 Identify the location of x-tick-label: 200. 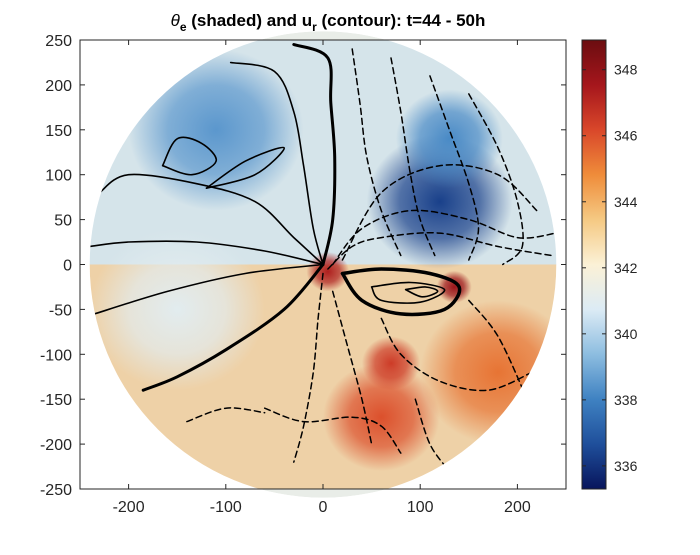
(517, 507).